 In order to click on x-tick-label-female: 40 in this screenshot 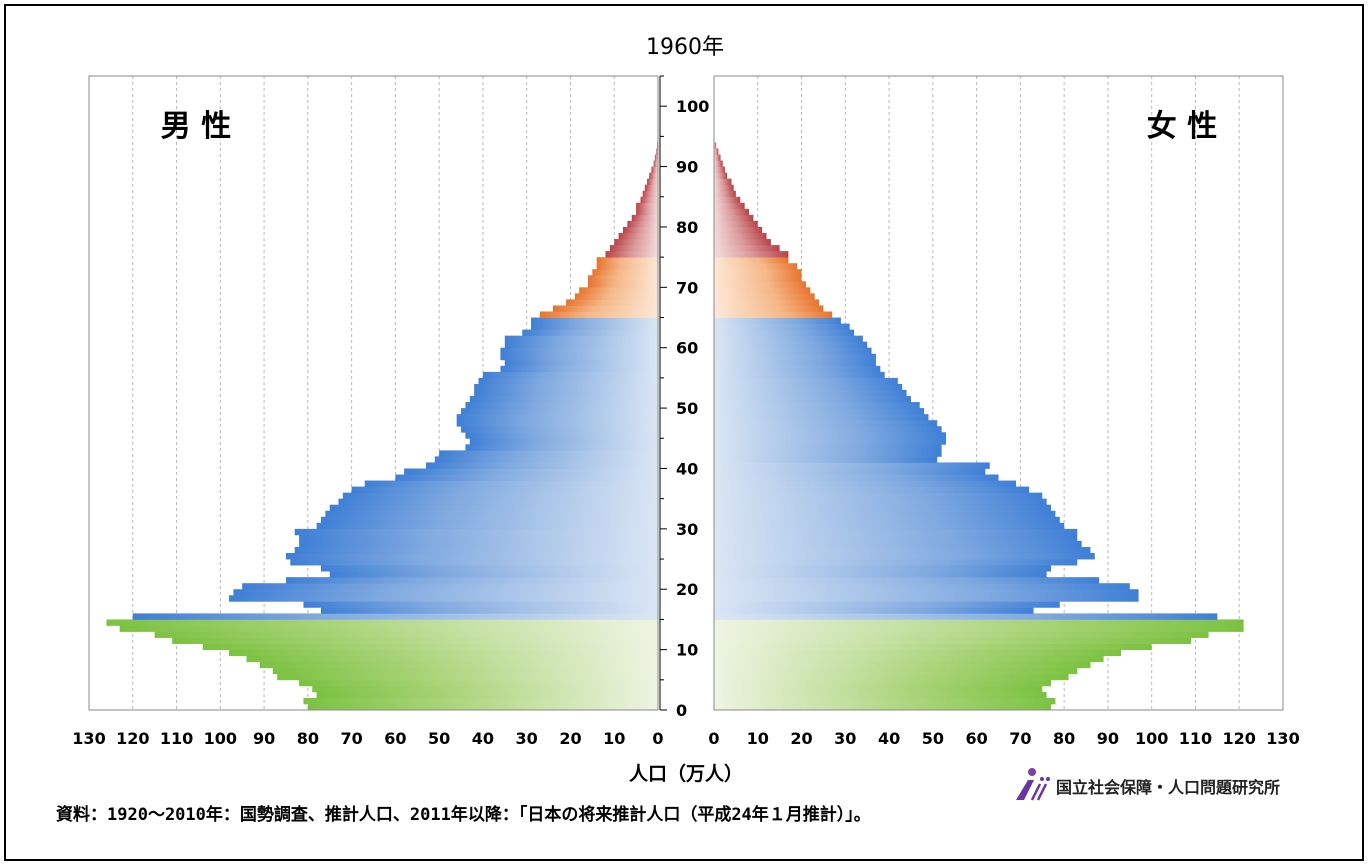, I will do `click(889, 738)`.